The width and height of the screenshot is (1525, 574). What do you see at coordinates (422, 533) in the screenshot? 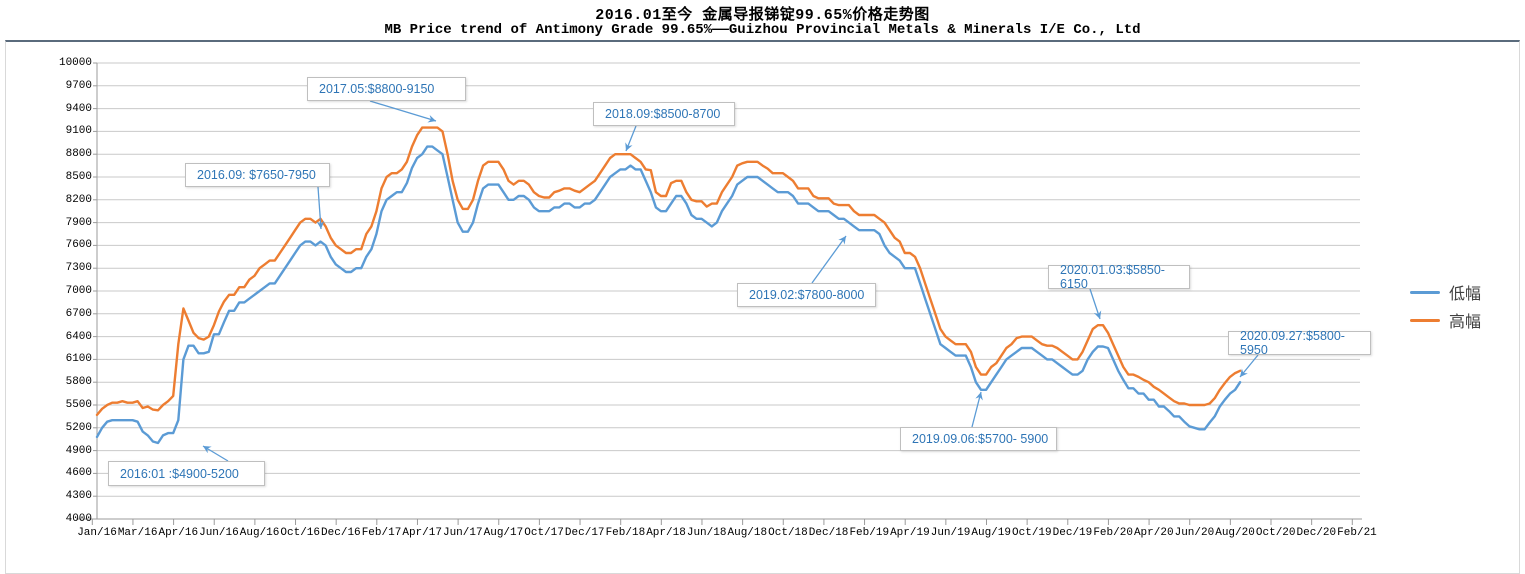
I see `x-axis-label: Apr/17` at bounding box center [422, 533].